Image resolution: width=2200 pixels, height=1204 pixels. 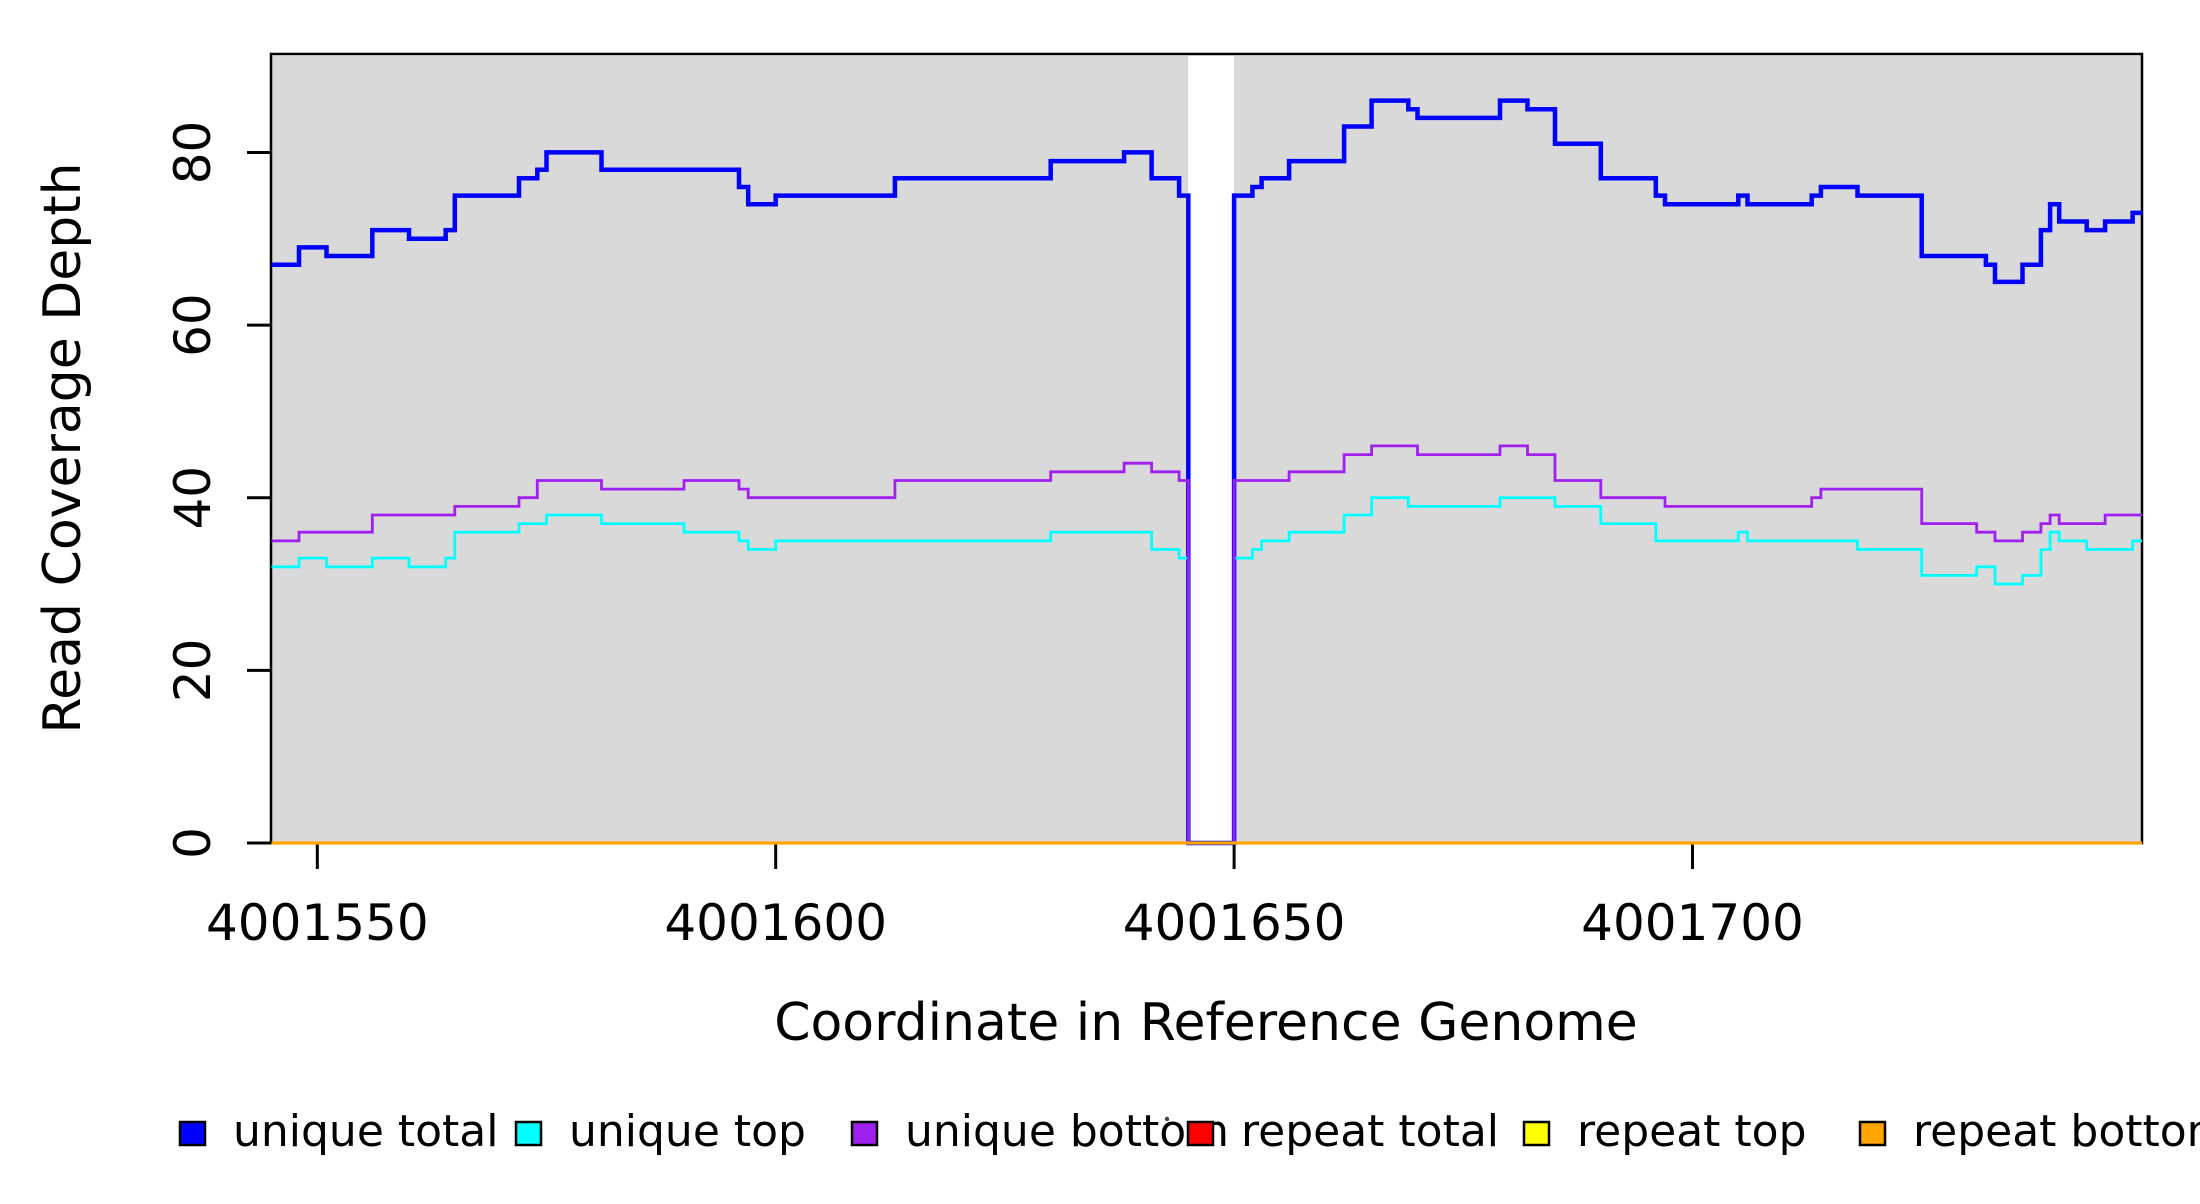 I want to click on legend-swatch-unique-total, so click(x=192, y=1133).